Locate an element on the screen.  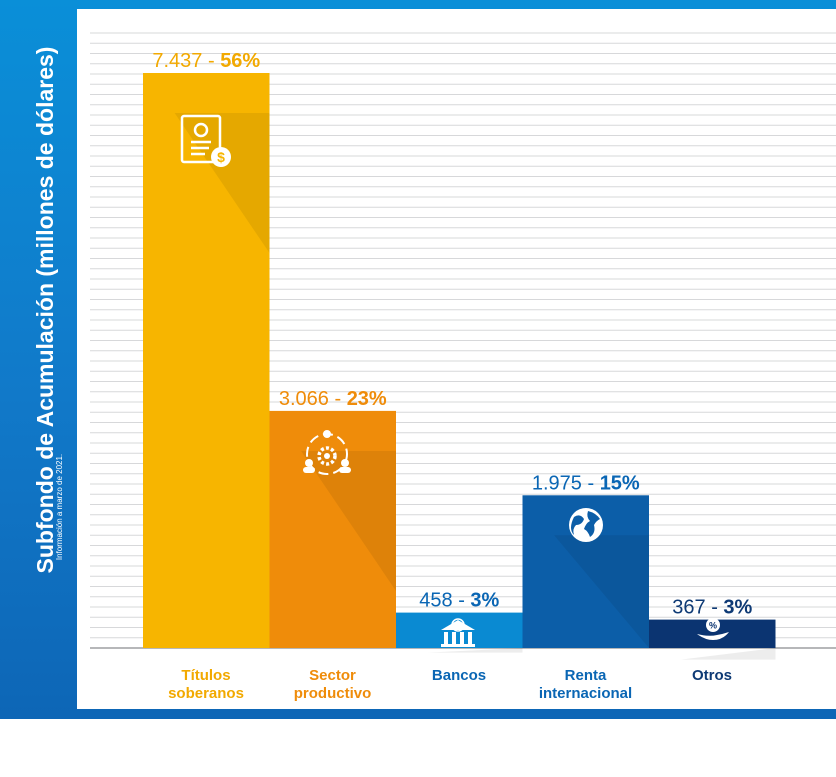
value-label: 458 - 3% is located at coordinates (459, 601).